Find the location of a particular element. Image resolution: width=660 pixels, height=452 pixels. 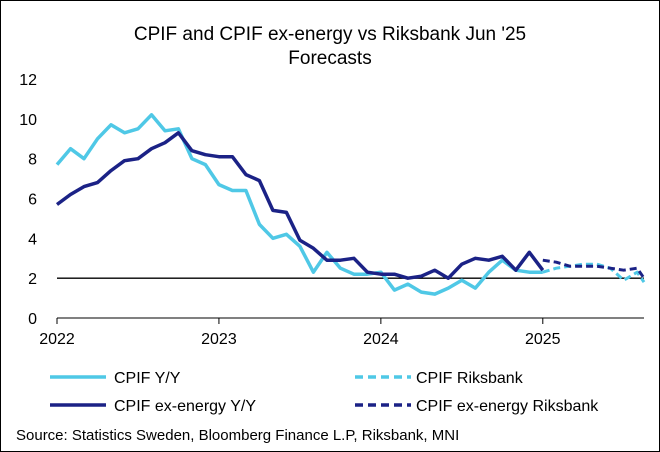

y-tick-label: 4 is located at coordinates (32, 239).